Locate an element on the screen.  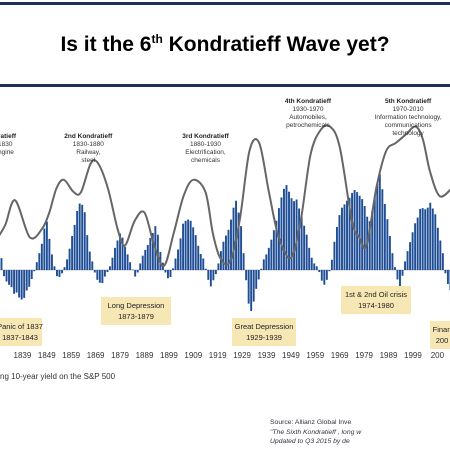
title-bottom-rule is located at coordinates (225, 85).